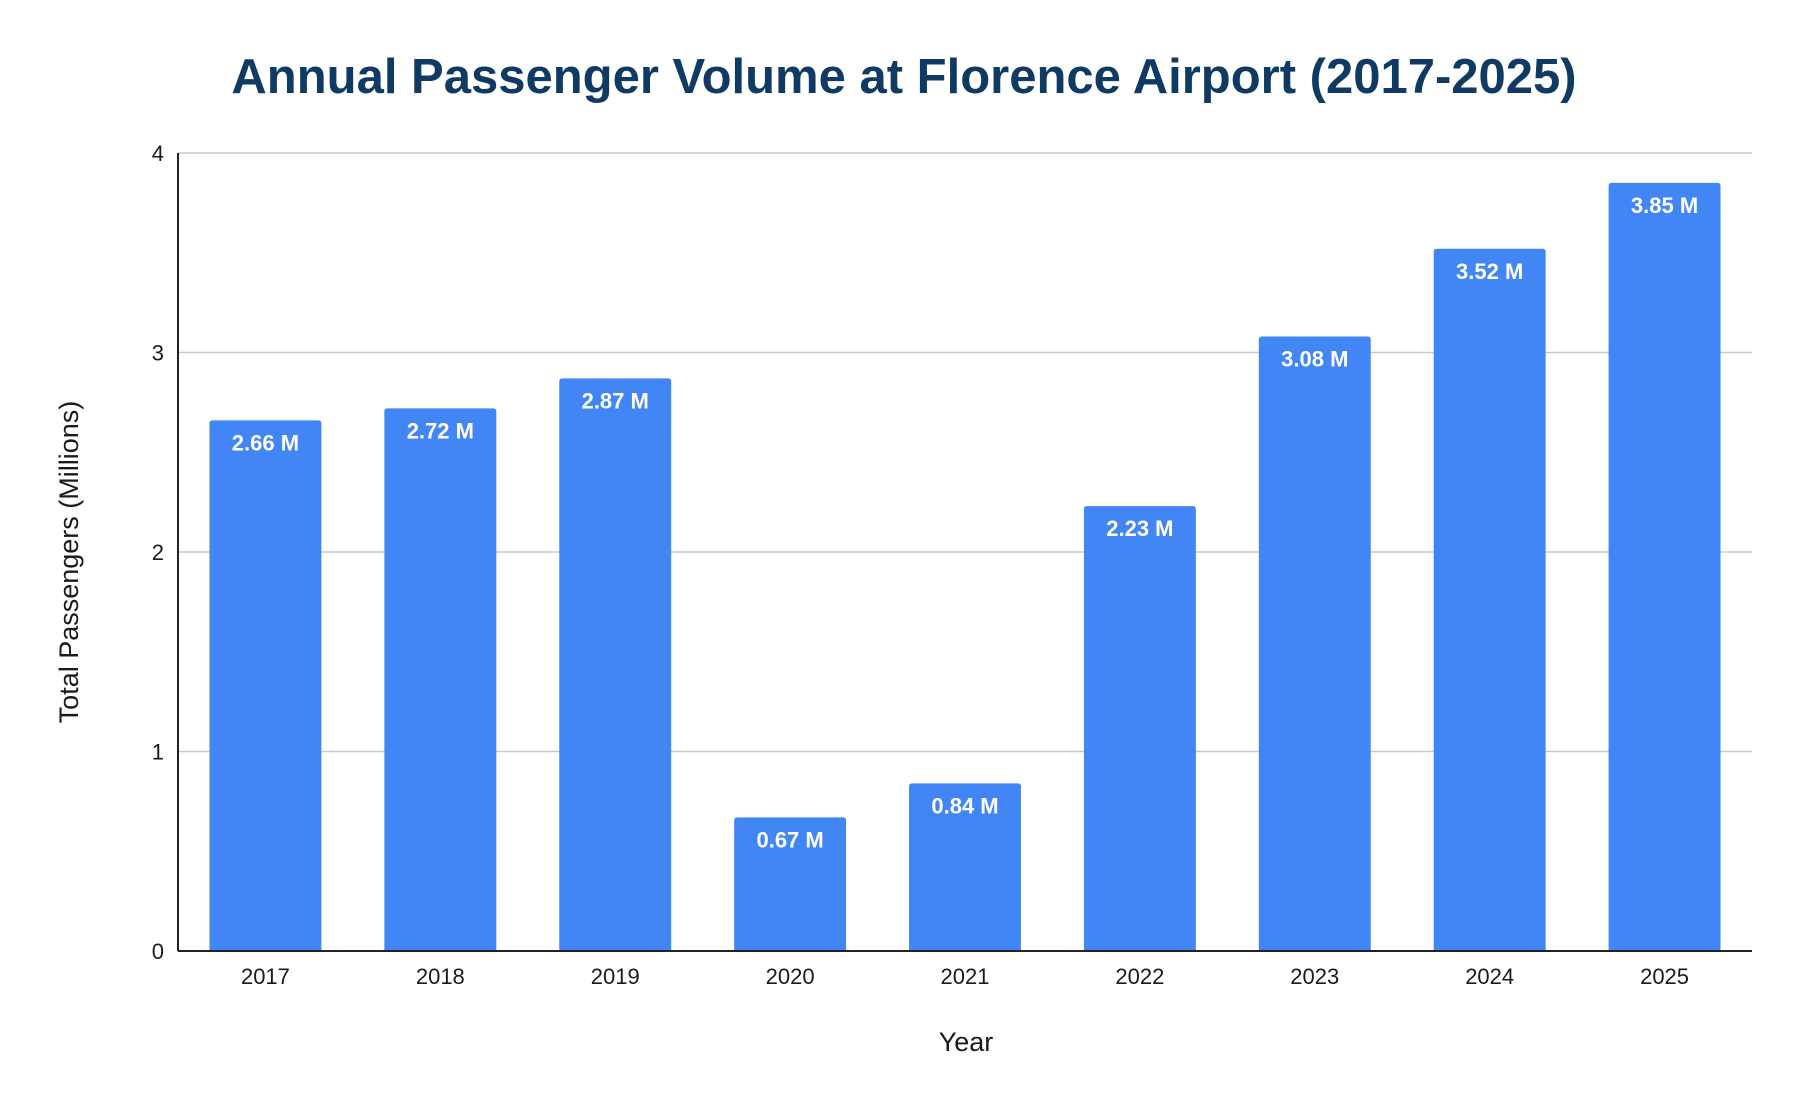 Image resolution: width=1798 pixels, height=1108 pixels. I want to click on y-tick-label: 2, so click(158, 552).